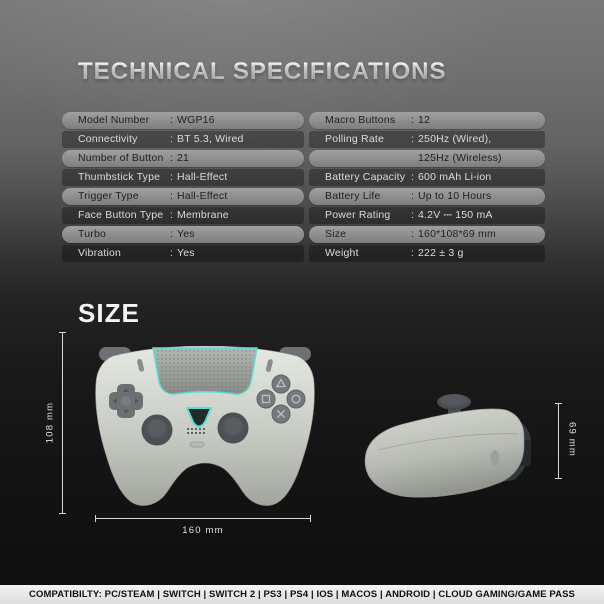 This screenshot has height=604, width=604. I want to click on controller-side-image, so click(448, 446).